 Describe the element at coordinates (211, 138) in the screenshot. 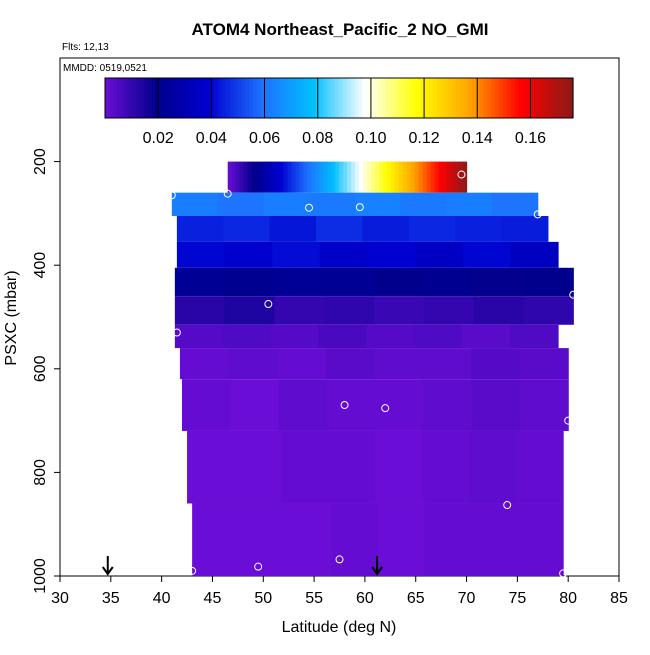

I see `colorbar-tick-label: 0.04` at that location.